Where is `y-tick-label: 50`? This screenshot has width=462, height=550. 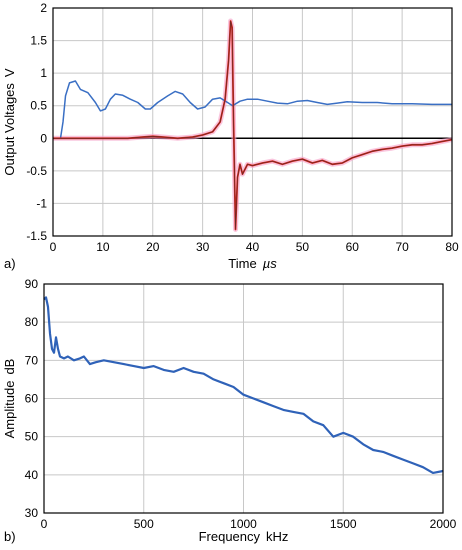 y-tick-label: 50 is located at coordinates (32, 437).